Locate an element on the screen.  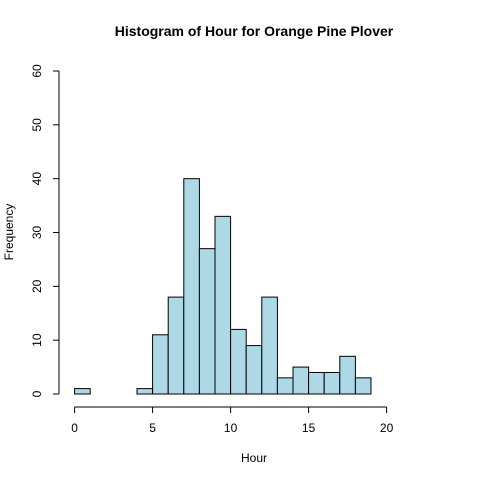
y-axis: 0 10 20 30 40 50 60 is located at coordinates (45, 230).